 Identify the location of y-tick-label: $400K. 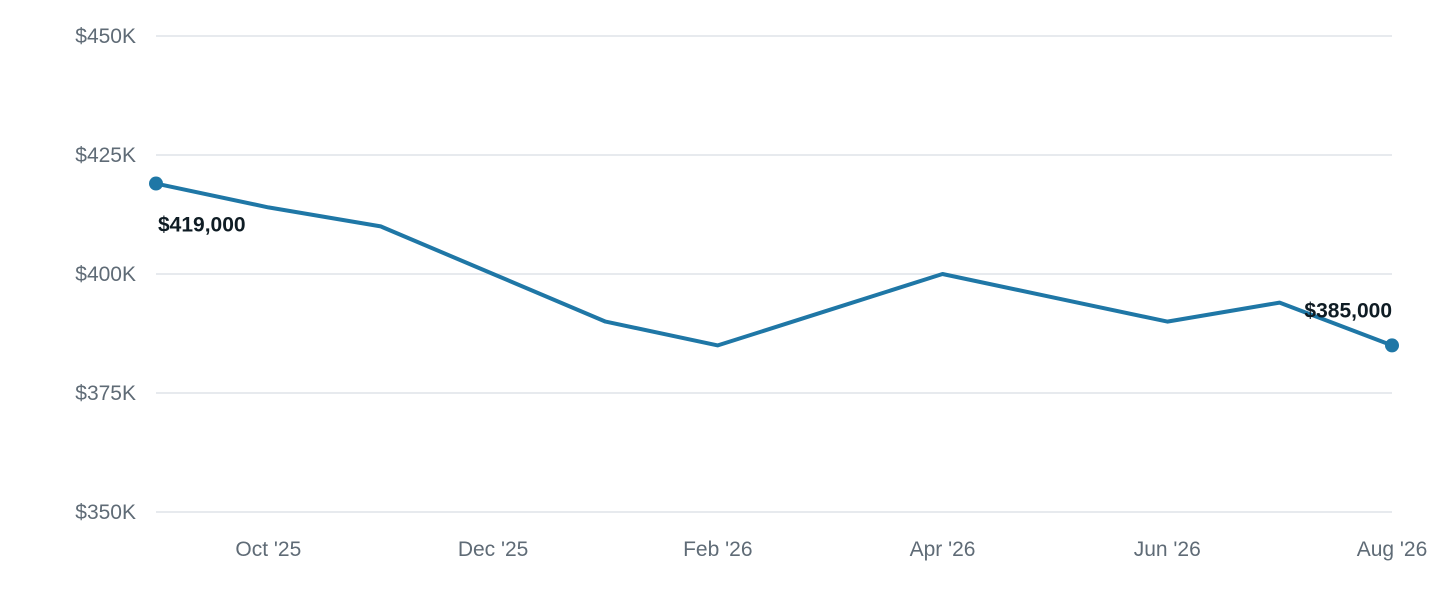
(105, 274).